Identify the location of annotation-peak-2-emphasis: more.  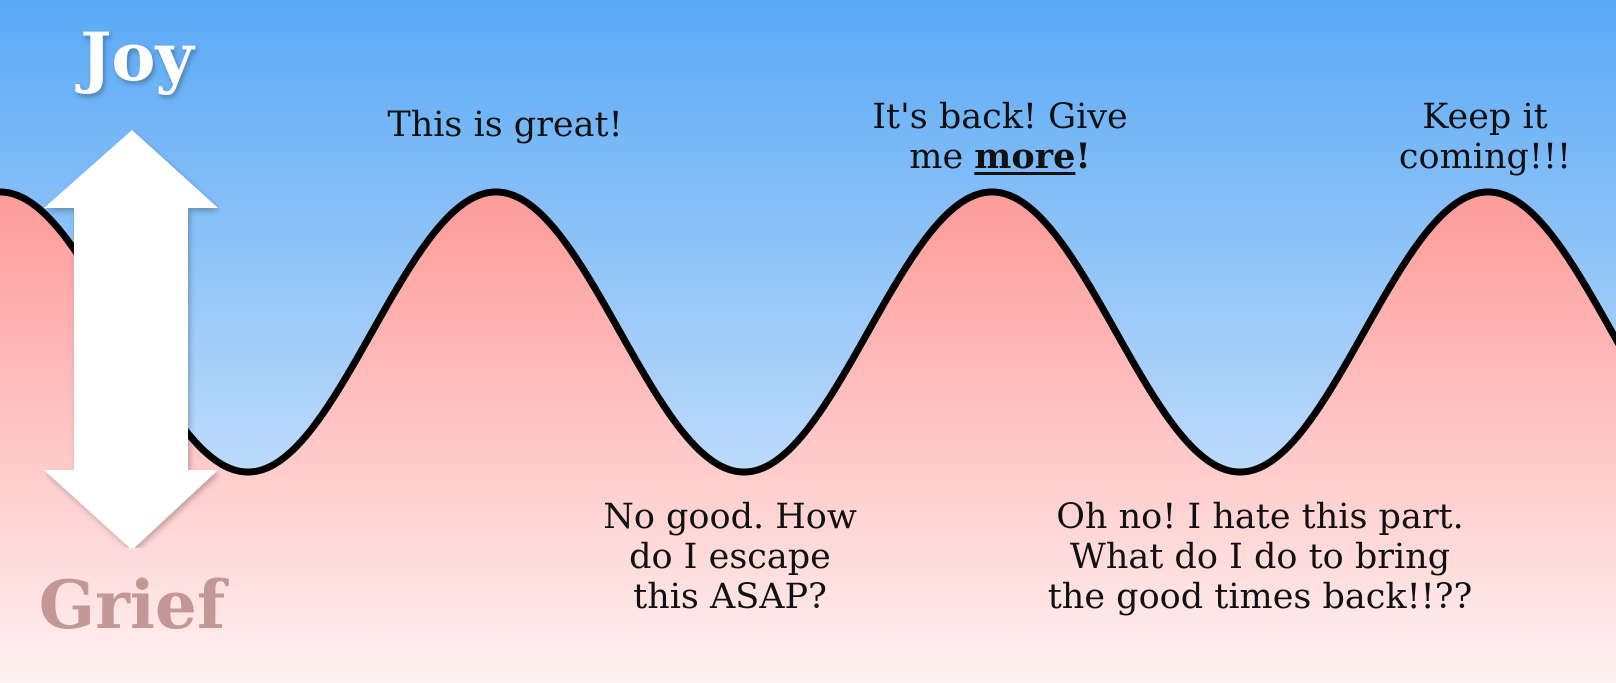
(1025, 156).